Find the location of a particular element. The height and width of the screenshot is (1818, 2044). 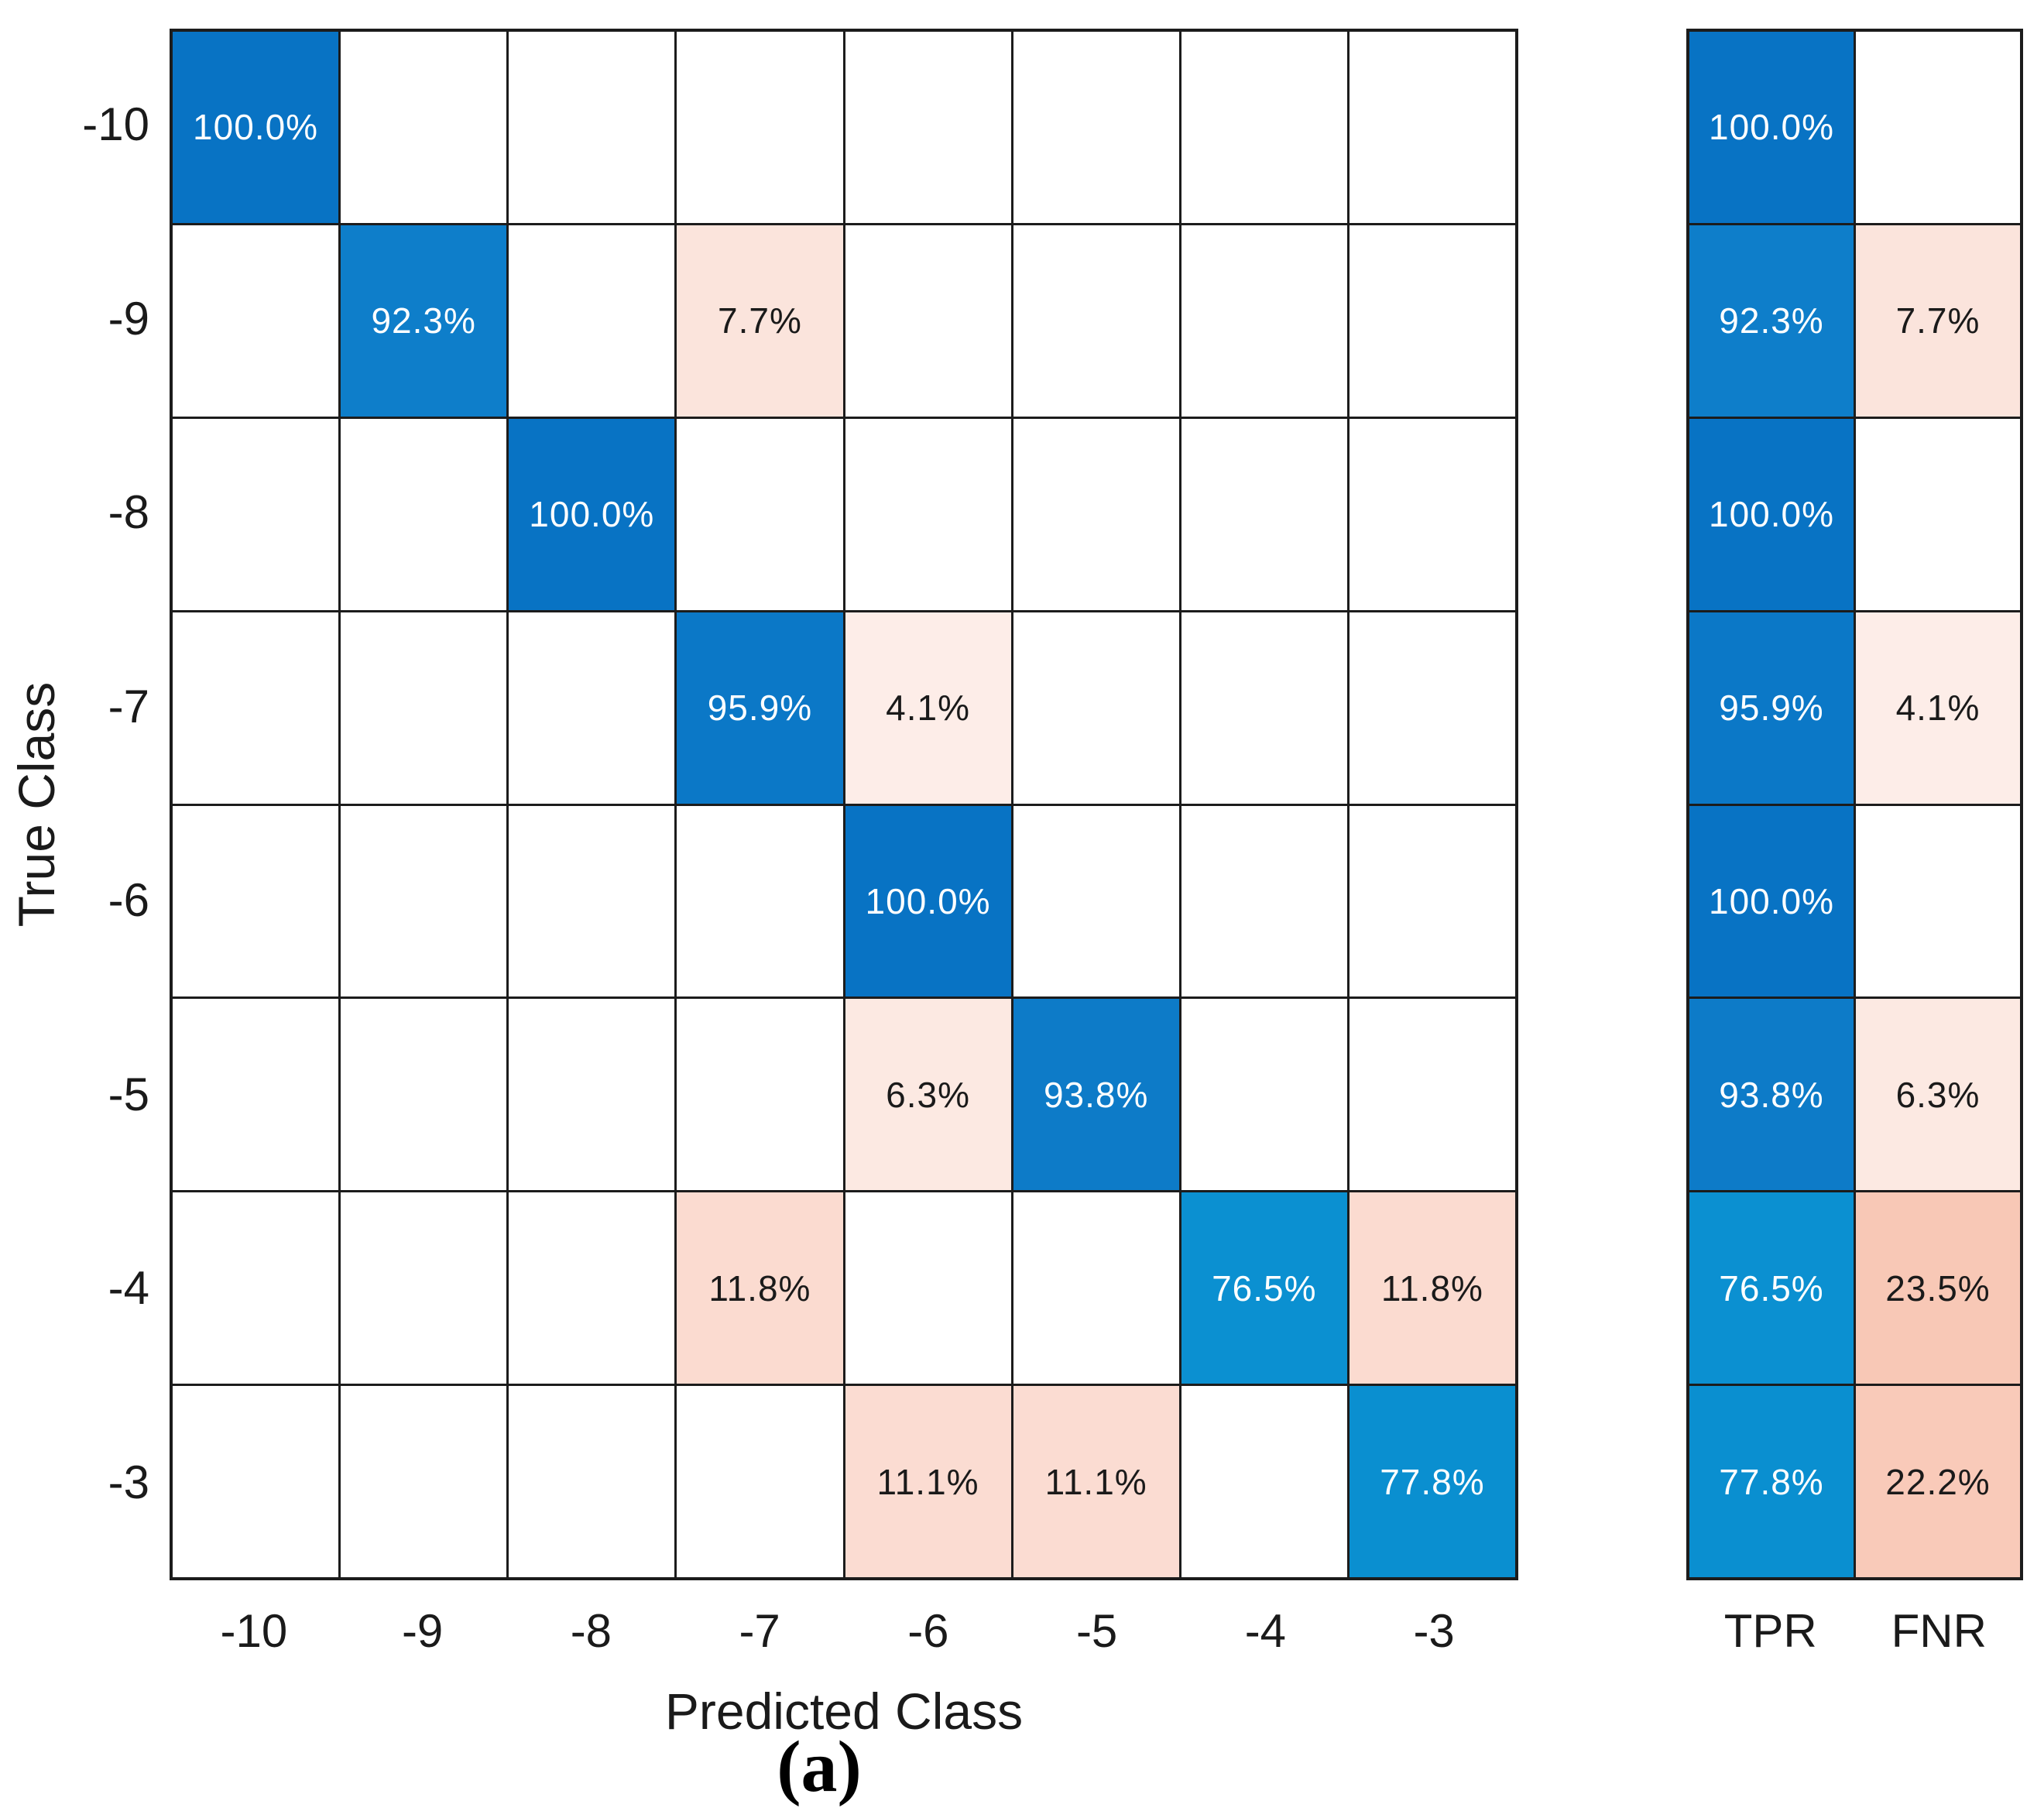

y-tick-label: -4 is located at coordinates (128, 1288).